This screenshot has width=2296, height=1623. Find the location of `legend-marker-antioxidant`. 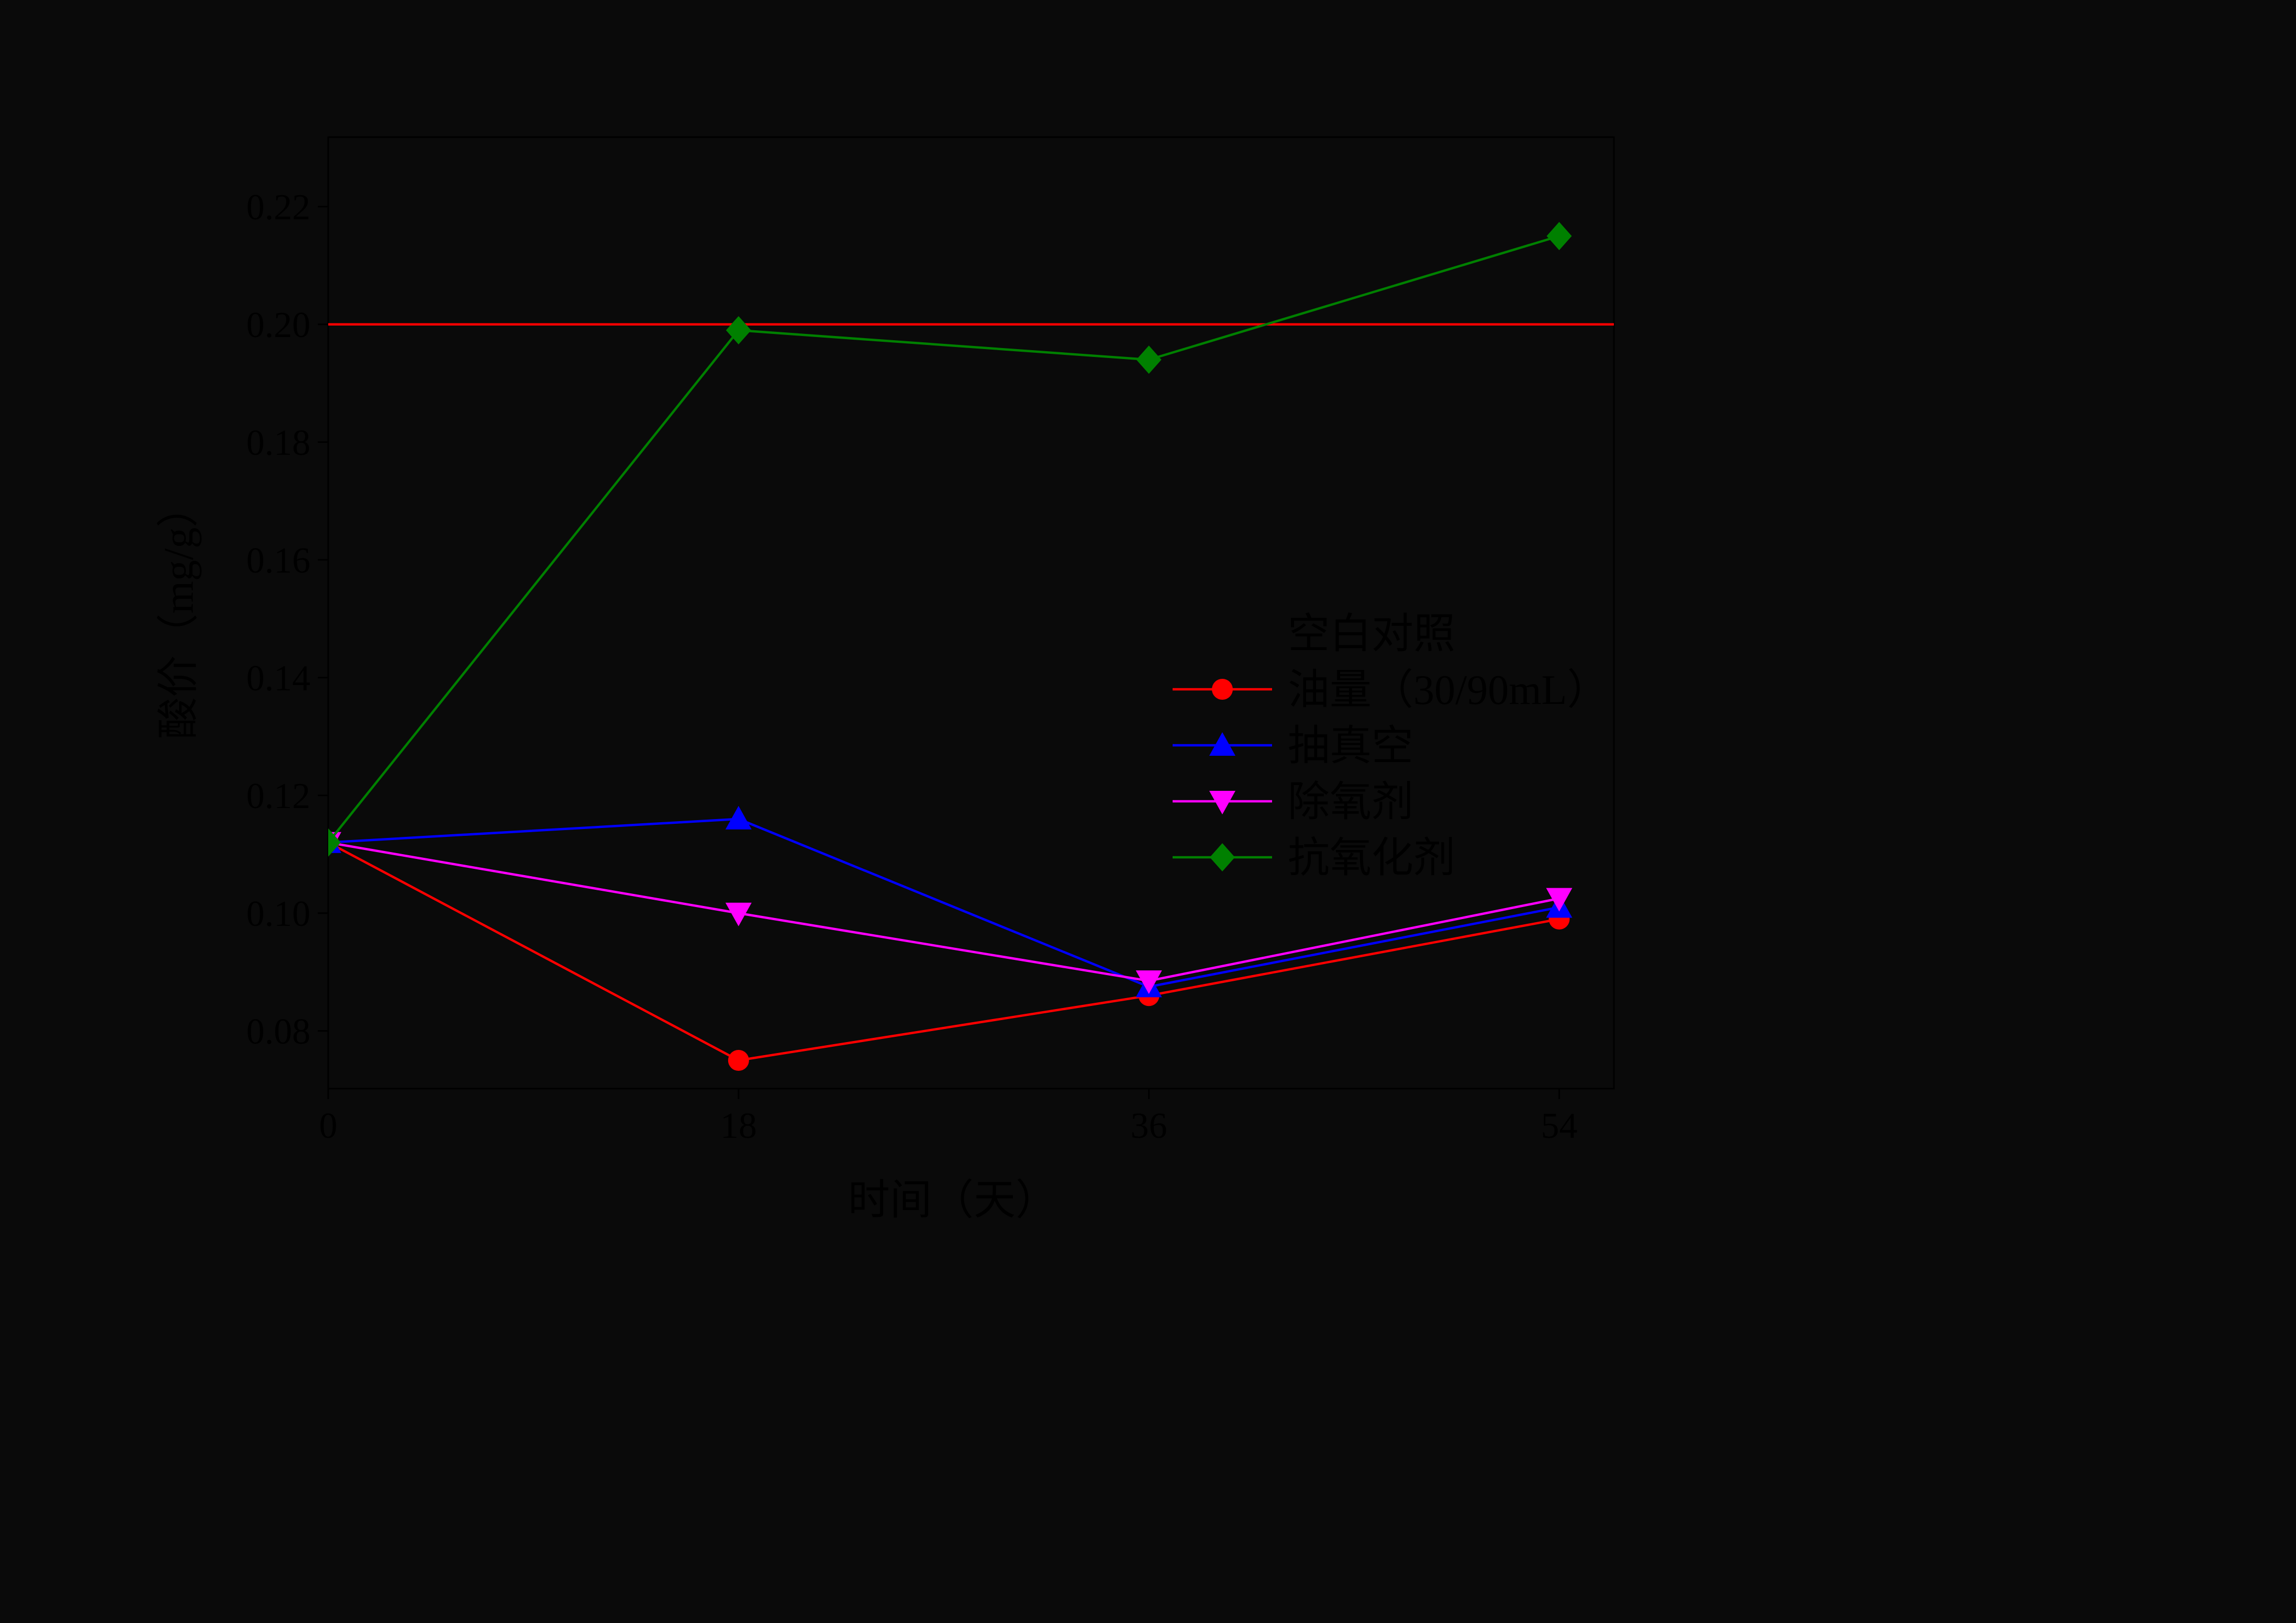

legend-marker-antioxidant is located at coordinates (1223, 857).